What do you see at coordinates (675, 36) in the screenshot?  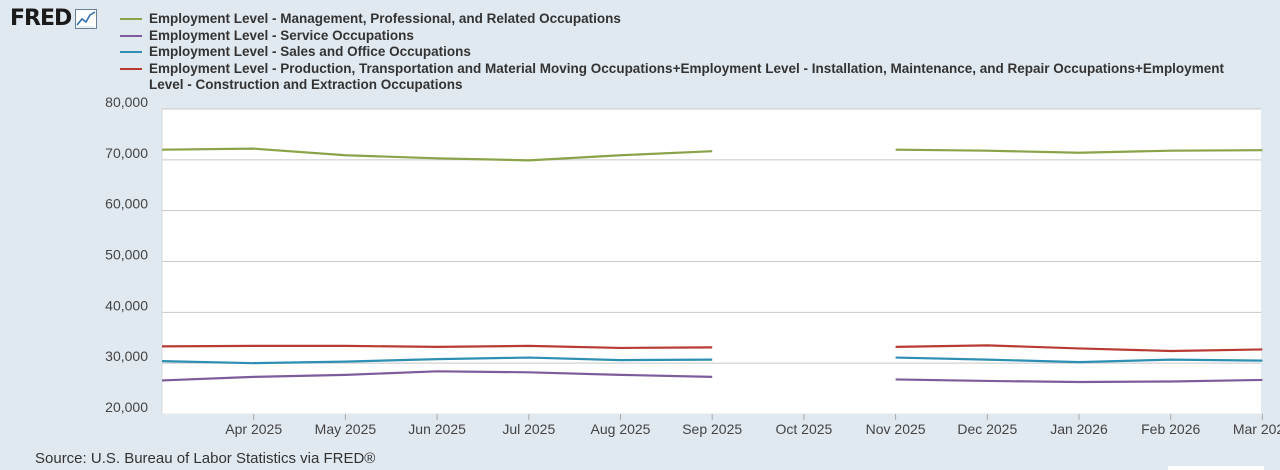 I see `legend-item: Employment Level - Service Occupations` at bounding box center [675, 36].